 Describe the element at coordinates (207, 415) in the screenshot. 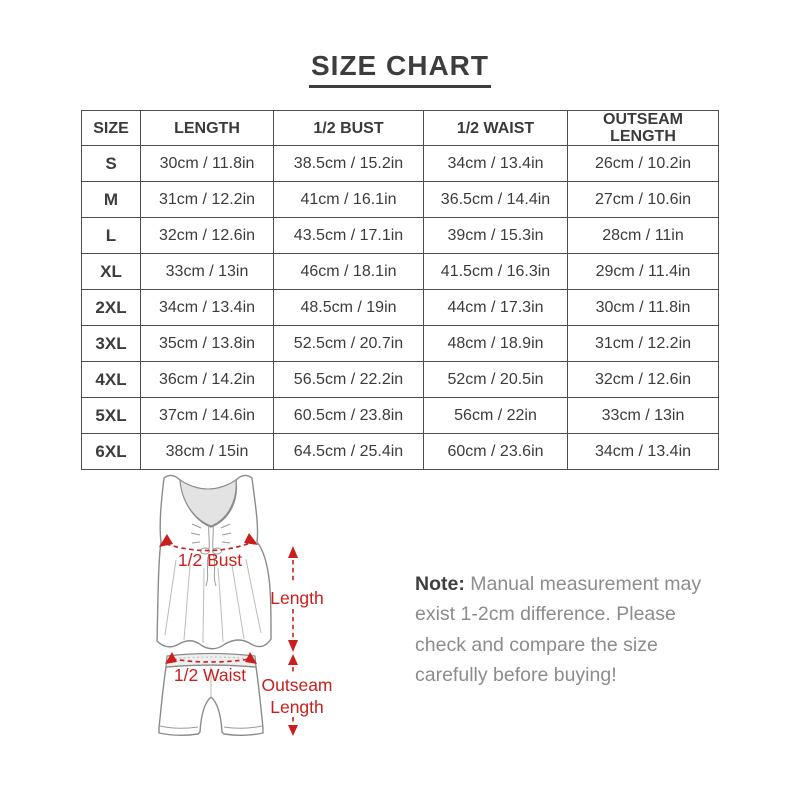

I see `length-cell: 37cm / 14.6in` at that location.